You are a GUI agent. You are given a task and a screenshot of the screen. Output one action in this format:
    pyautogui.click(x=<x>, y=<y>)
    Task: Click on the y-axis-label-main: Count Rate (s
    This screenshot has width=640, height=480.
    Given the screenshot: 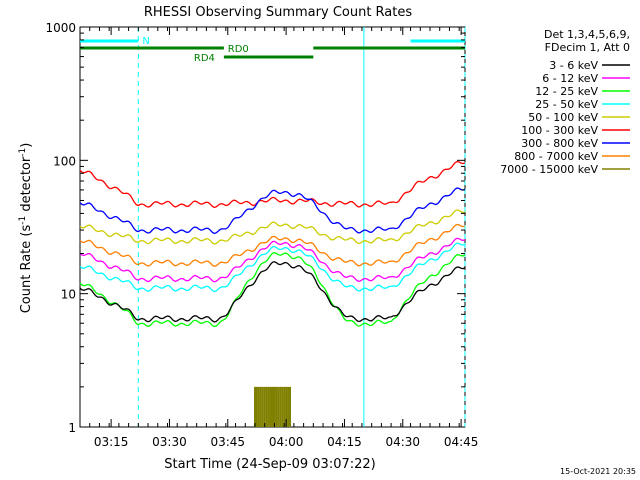 What is the action you would take?
    pyautogui.click(x=26, y=269)
    